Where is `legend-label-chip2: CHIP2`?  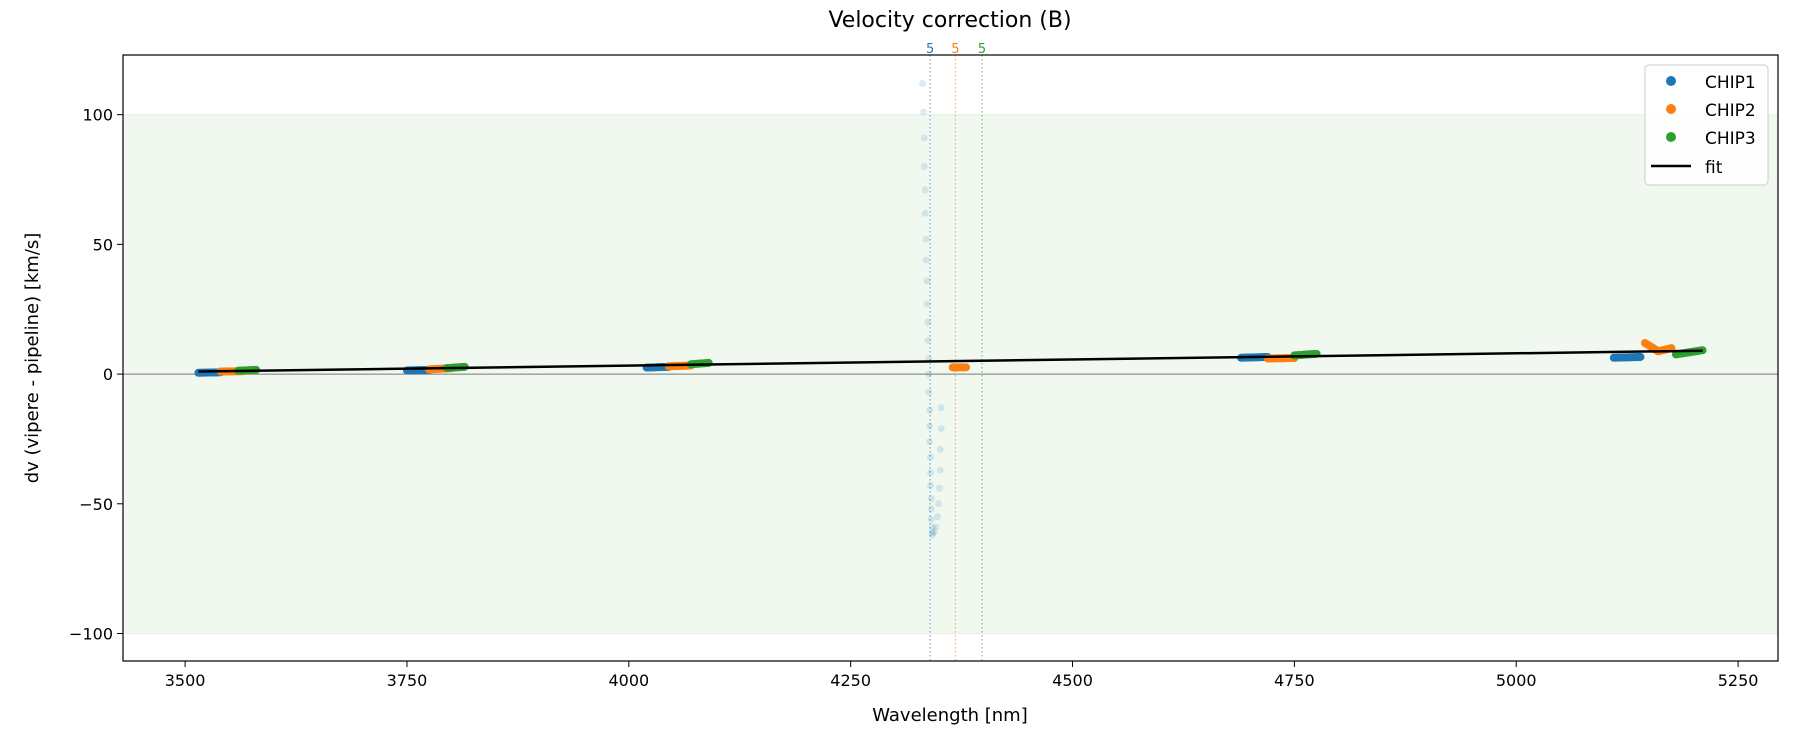
legend-label-chip2: CHIP2 is located at coordinates (1730, 111).